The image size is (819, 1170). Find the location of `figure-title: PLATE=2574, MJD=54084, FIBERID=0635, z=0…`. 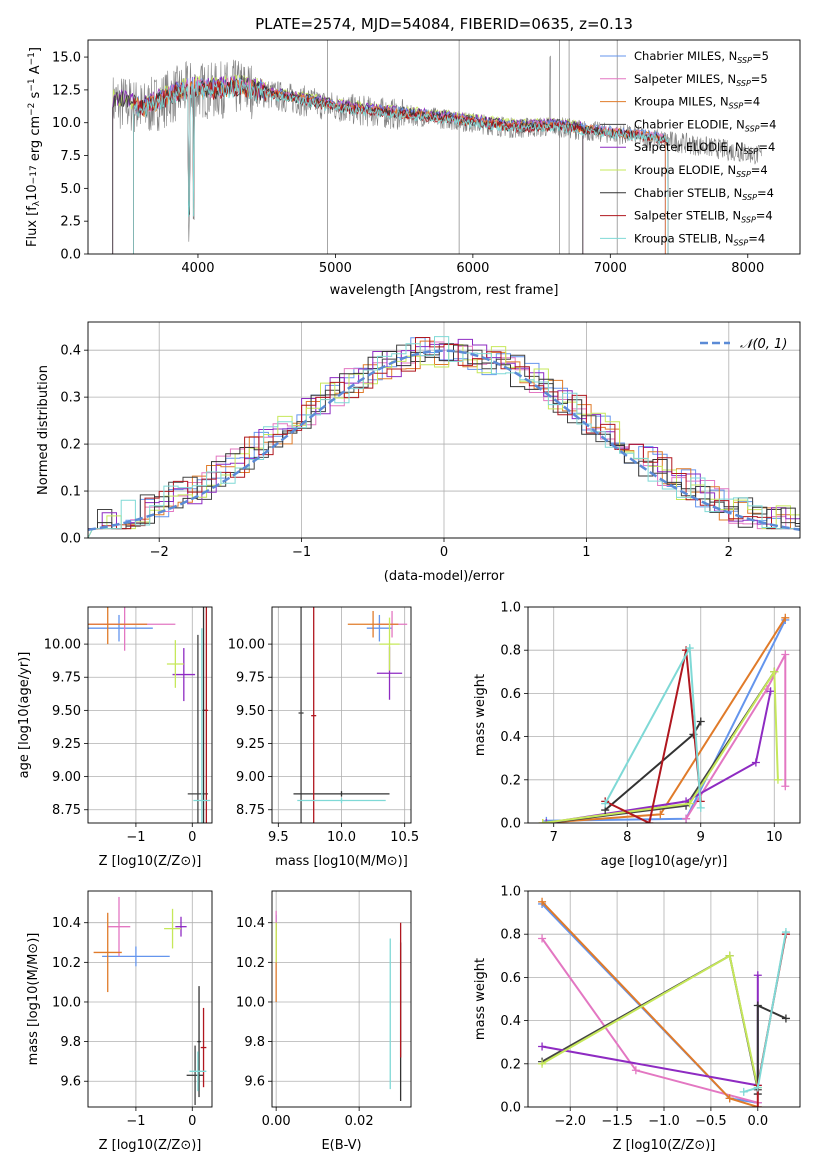

figure-title: PLATE=2574, MJD=54084, FIBERID=0635, z=0… is located at coordinates (444, 24).